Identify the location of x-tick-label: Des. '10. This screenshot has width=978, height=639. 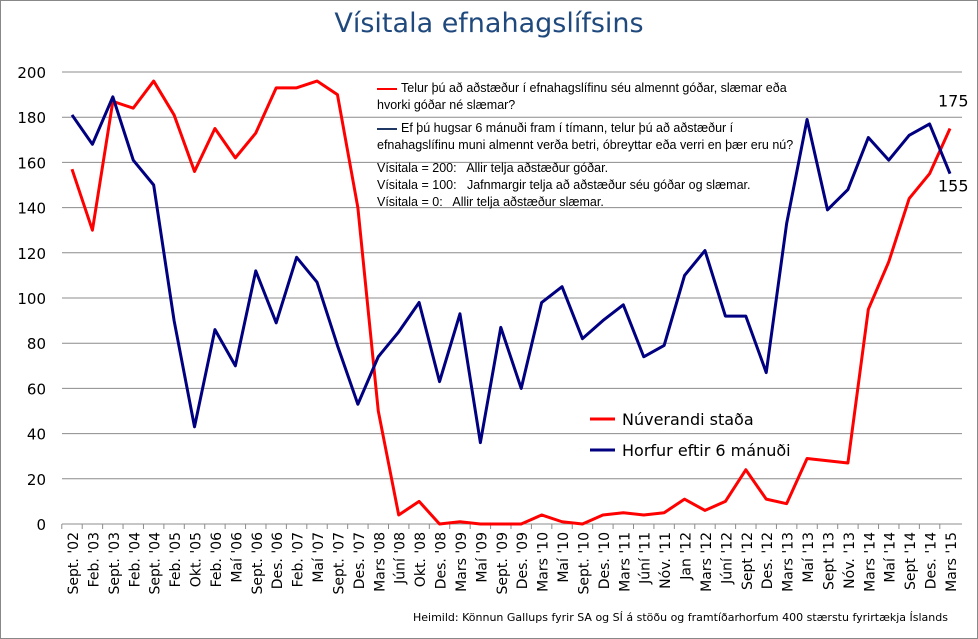
(605, 560).